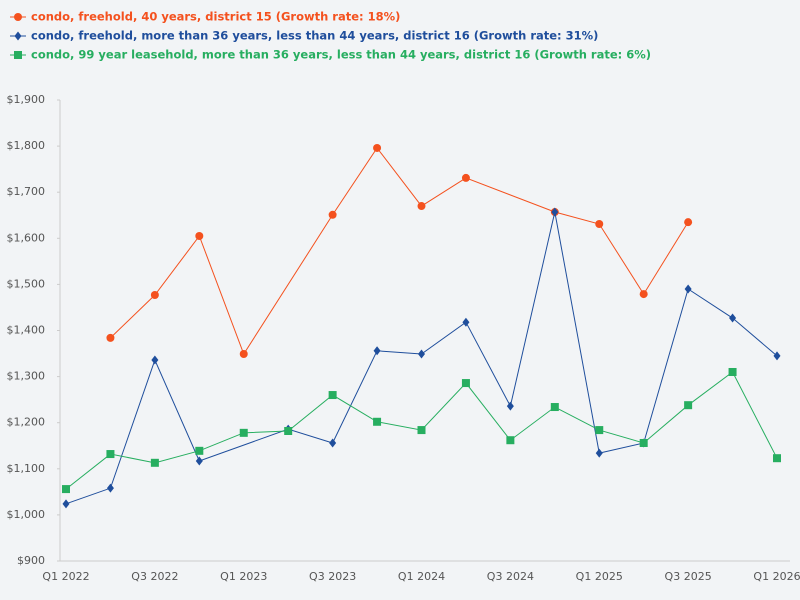  Describe the element at coordinates (332, 576) in the screenshot. I see `x-tick-label: Q3 2023` at that location.